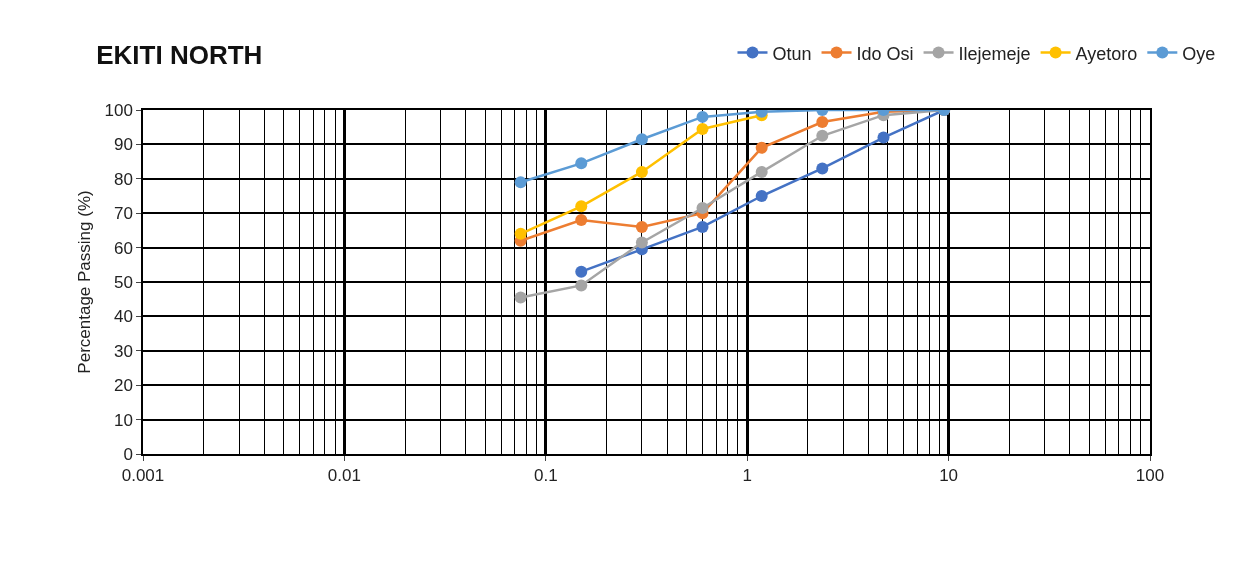 The height and width of the screenshot is (581, 1250). What do you see at coordinates (1150, 476) in the screenshot?
I see `x-tick-label: 100` at bounding box center [1150, 476].